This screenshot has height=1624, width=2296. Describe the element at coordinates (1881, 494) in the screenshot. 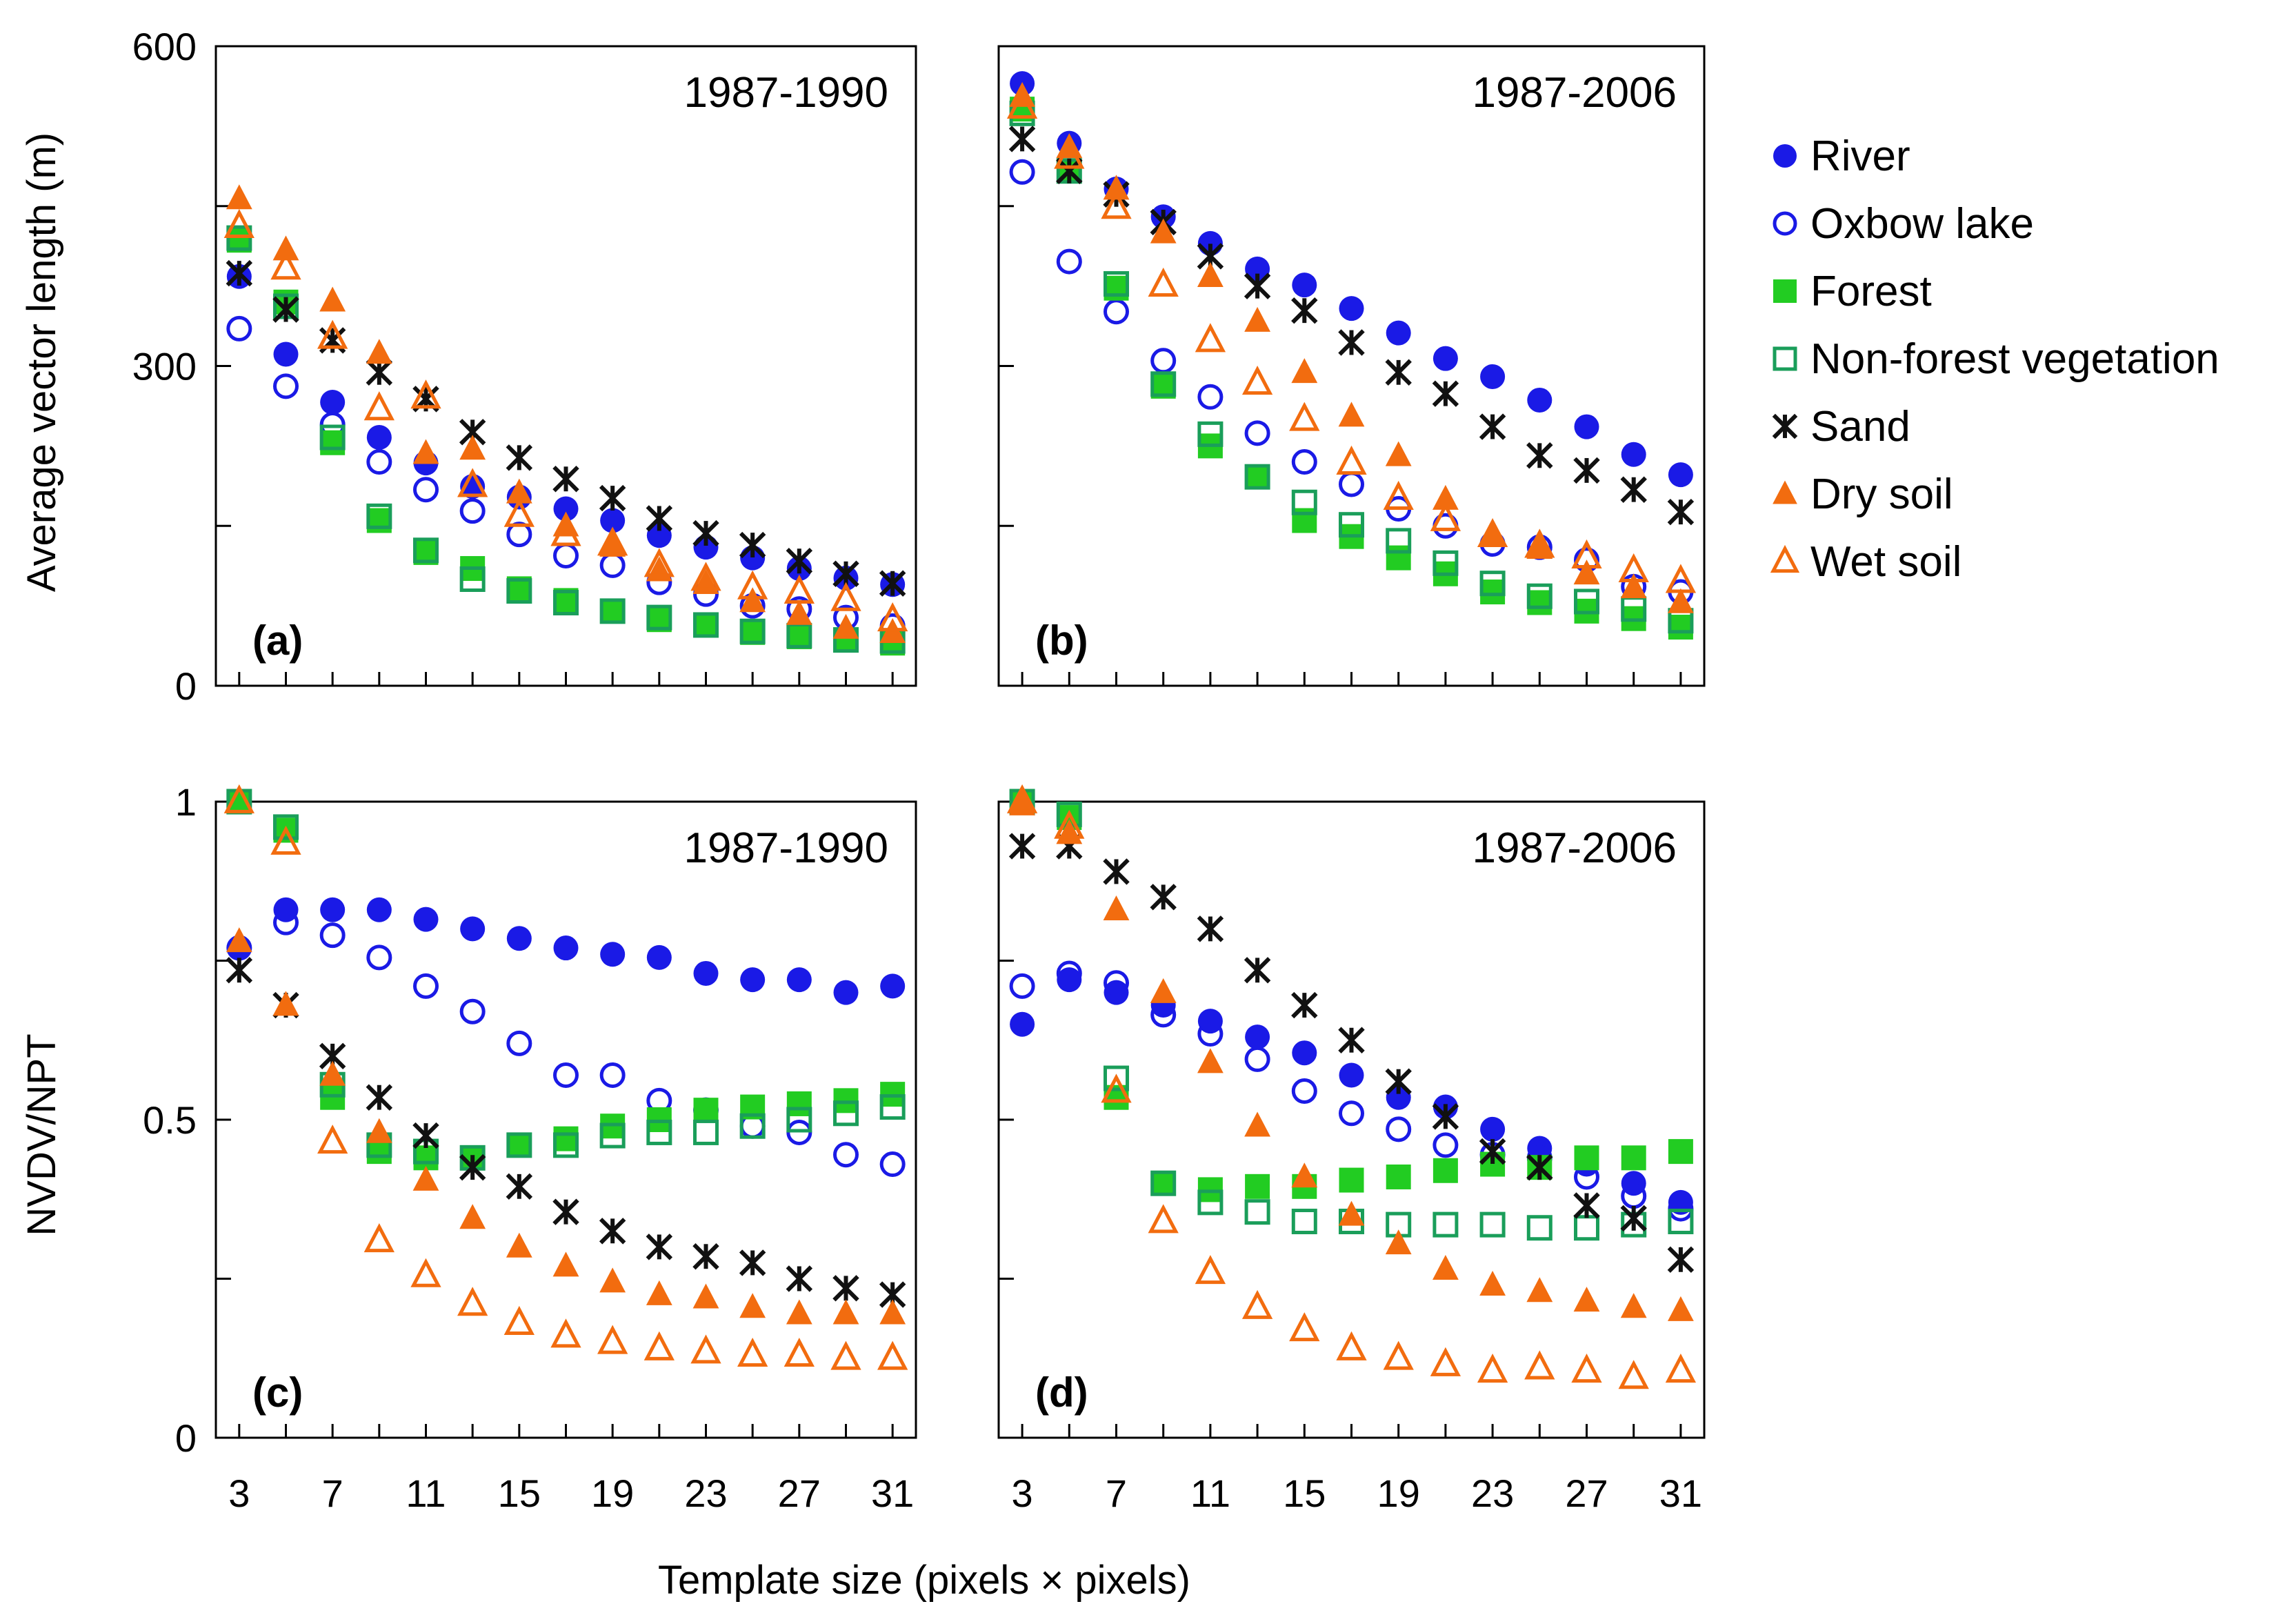

I see `legend-label: Dry soil` at that location.